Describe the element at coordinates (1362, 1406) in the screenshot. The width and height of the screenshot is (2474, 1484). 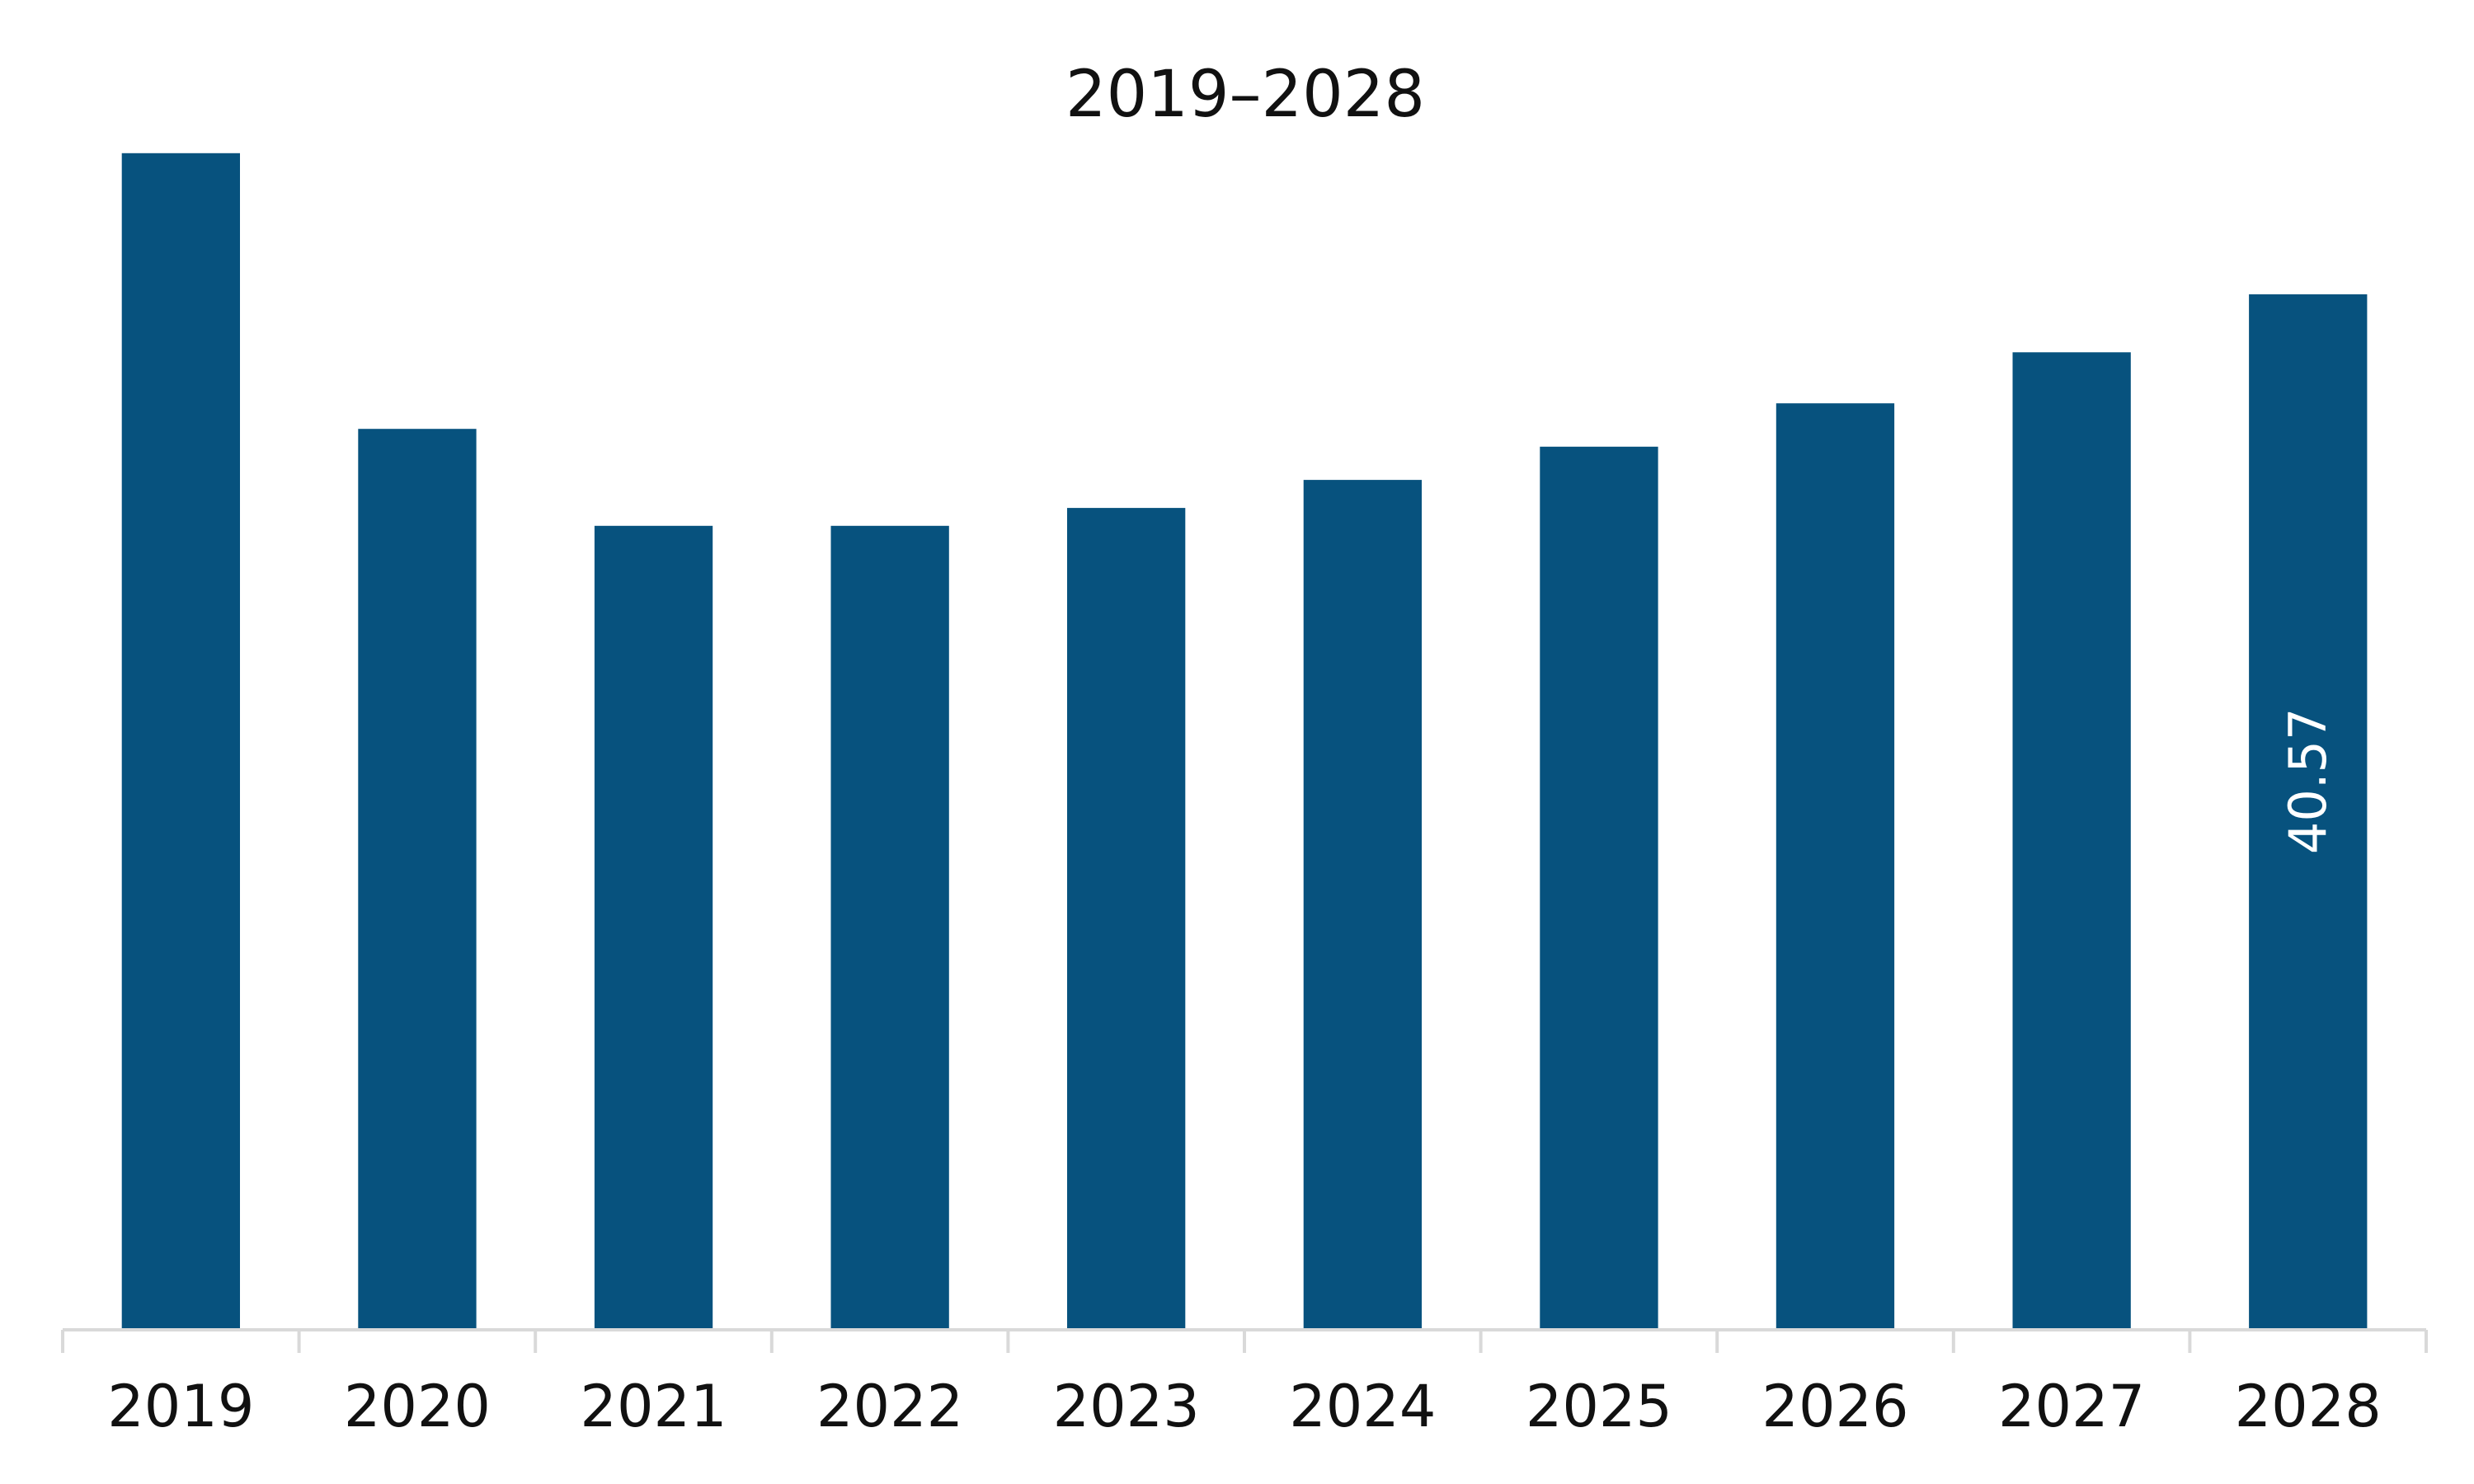
I see `x-tick-label-2024: 2024` at that location.